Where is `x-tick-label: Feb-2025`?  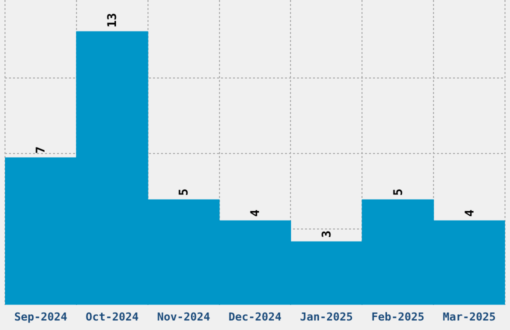 x-tick-label: Feb-2025 is located at coordinates (397, 317).